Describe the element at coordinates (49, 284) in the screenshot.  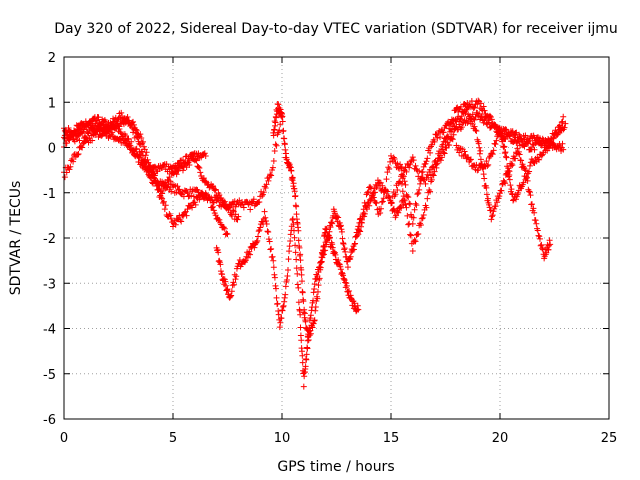
I see `y-tick-label: -3` at that location.